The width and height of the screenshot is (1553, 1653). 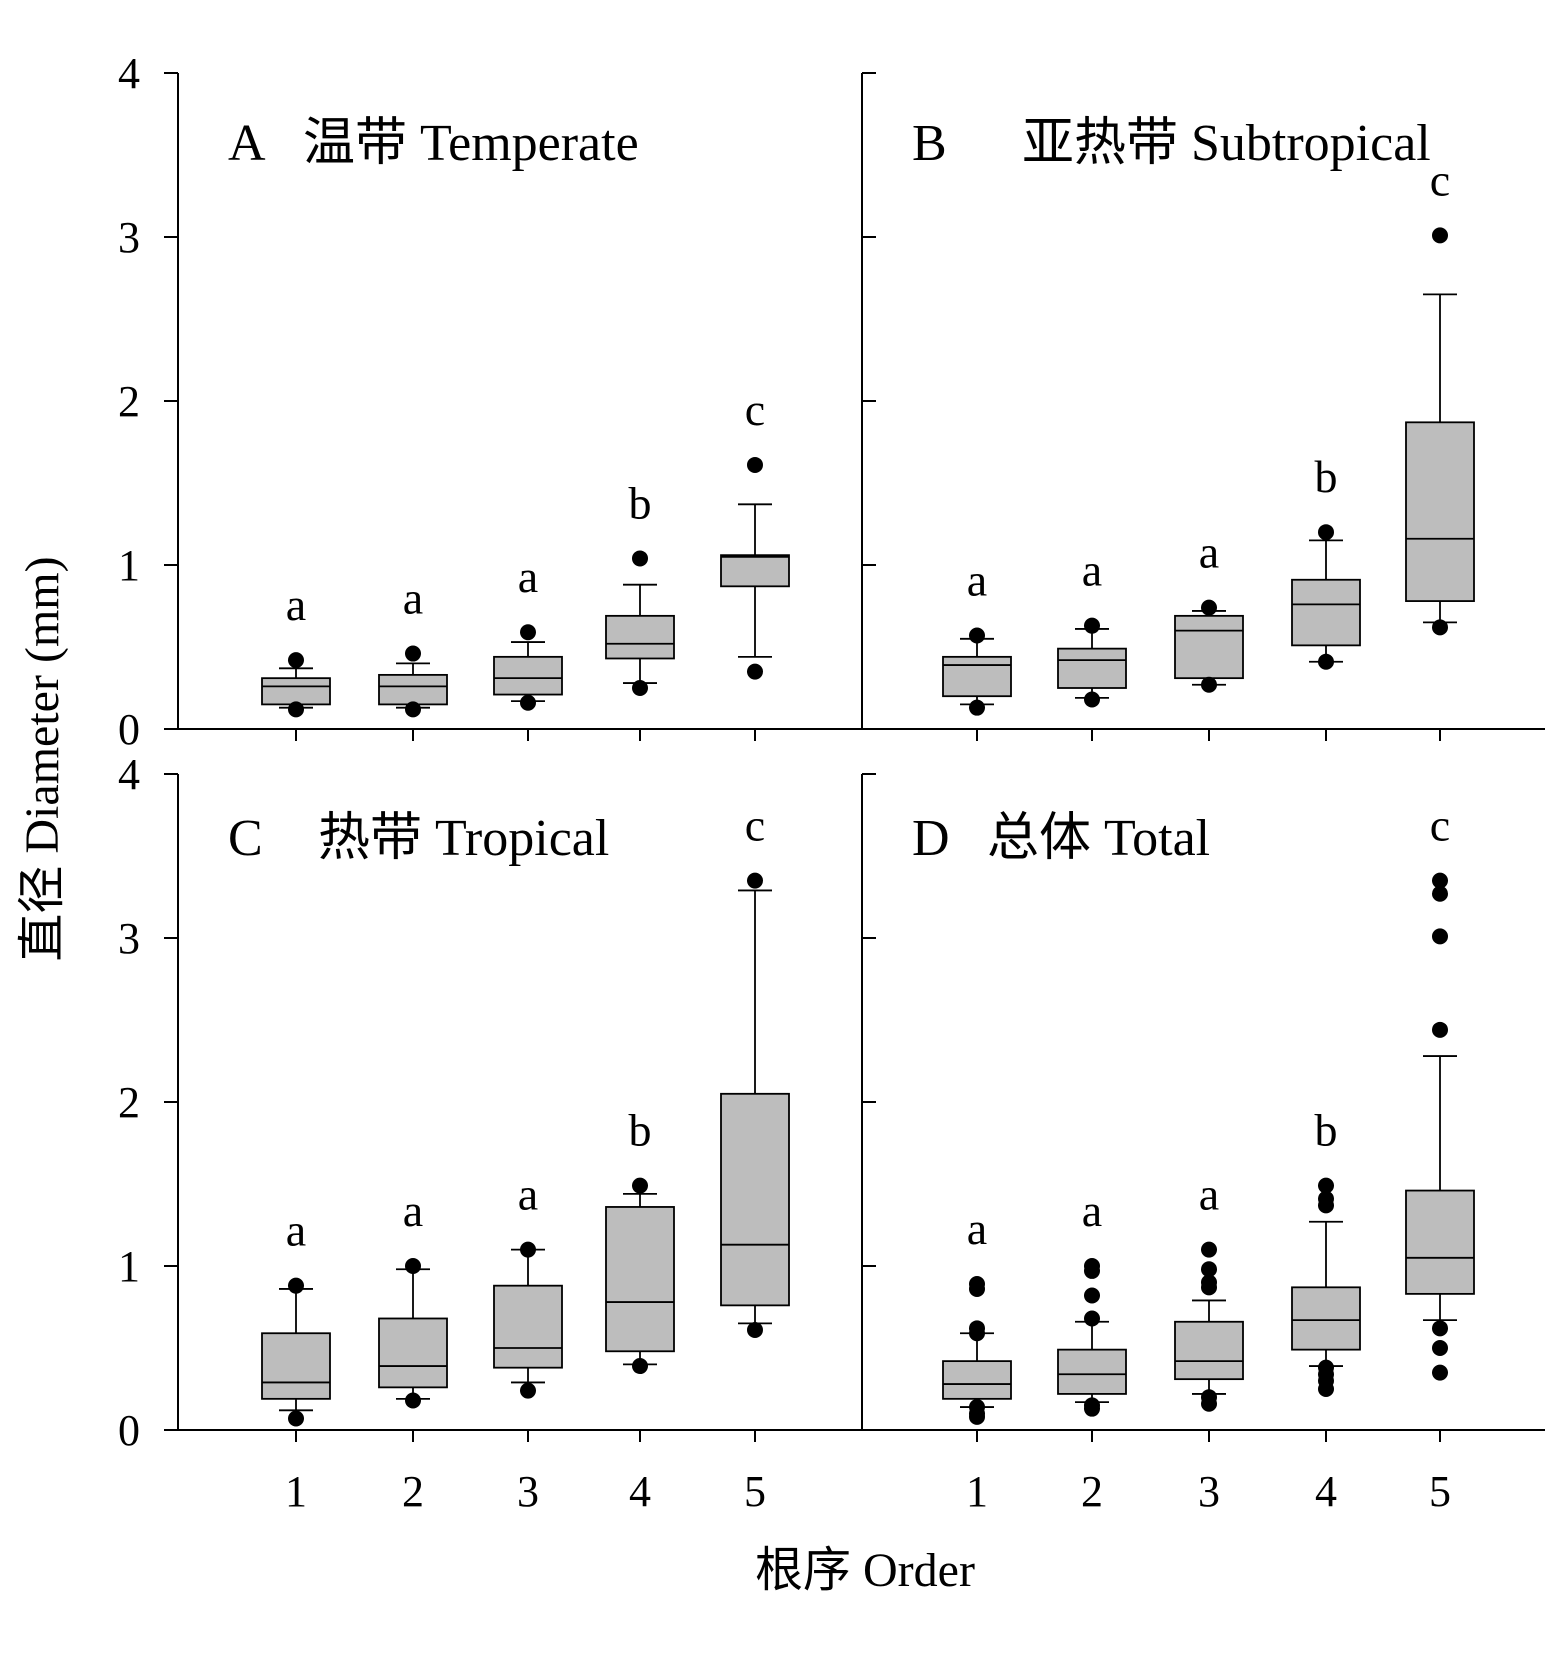 What do you see at coordinates (245, 838) in the screenshot?
I see `panel-letter: C` at bounding box center [245, 838].